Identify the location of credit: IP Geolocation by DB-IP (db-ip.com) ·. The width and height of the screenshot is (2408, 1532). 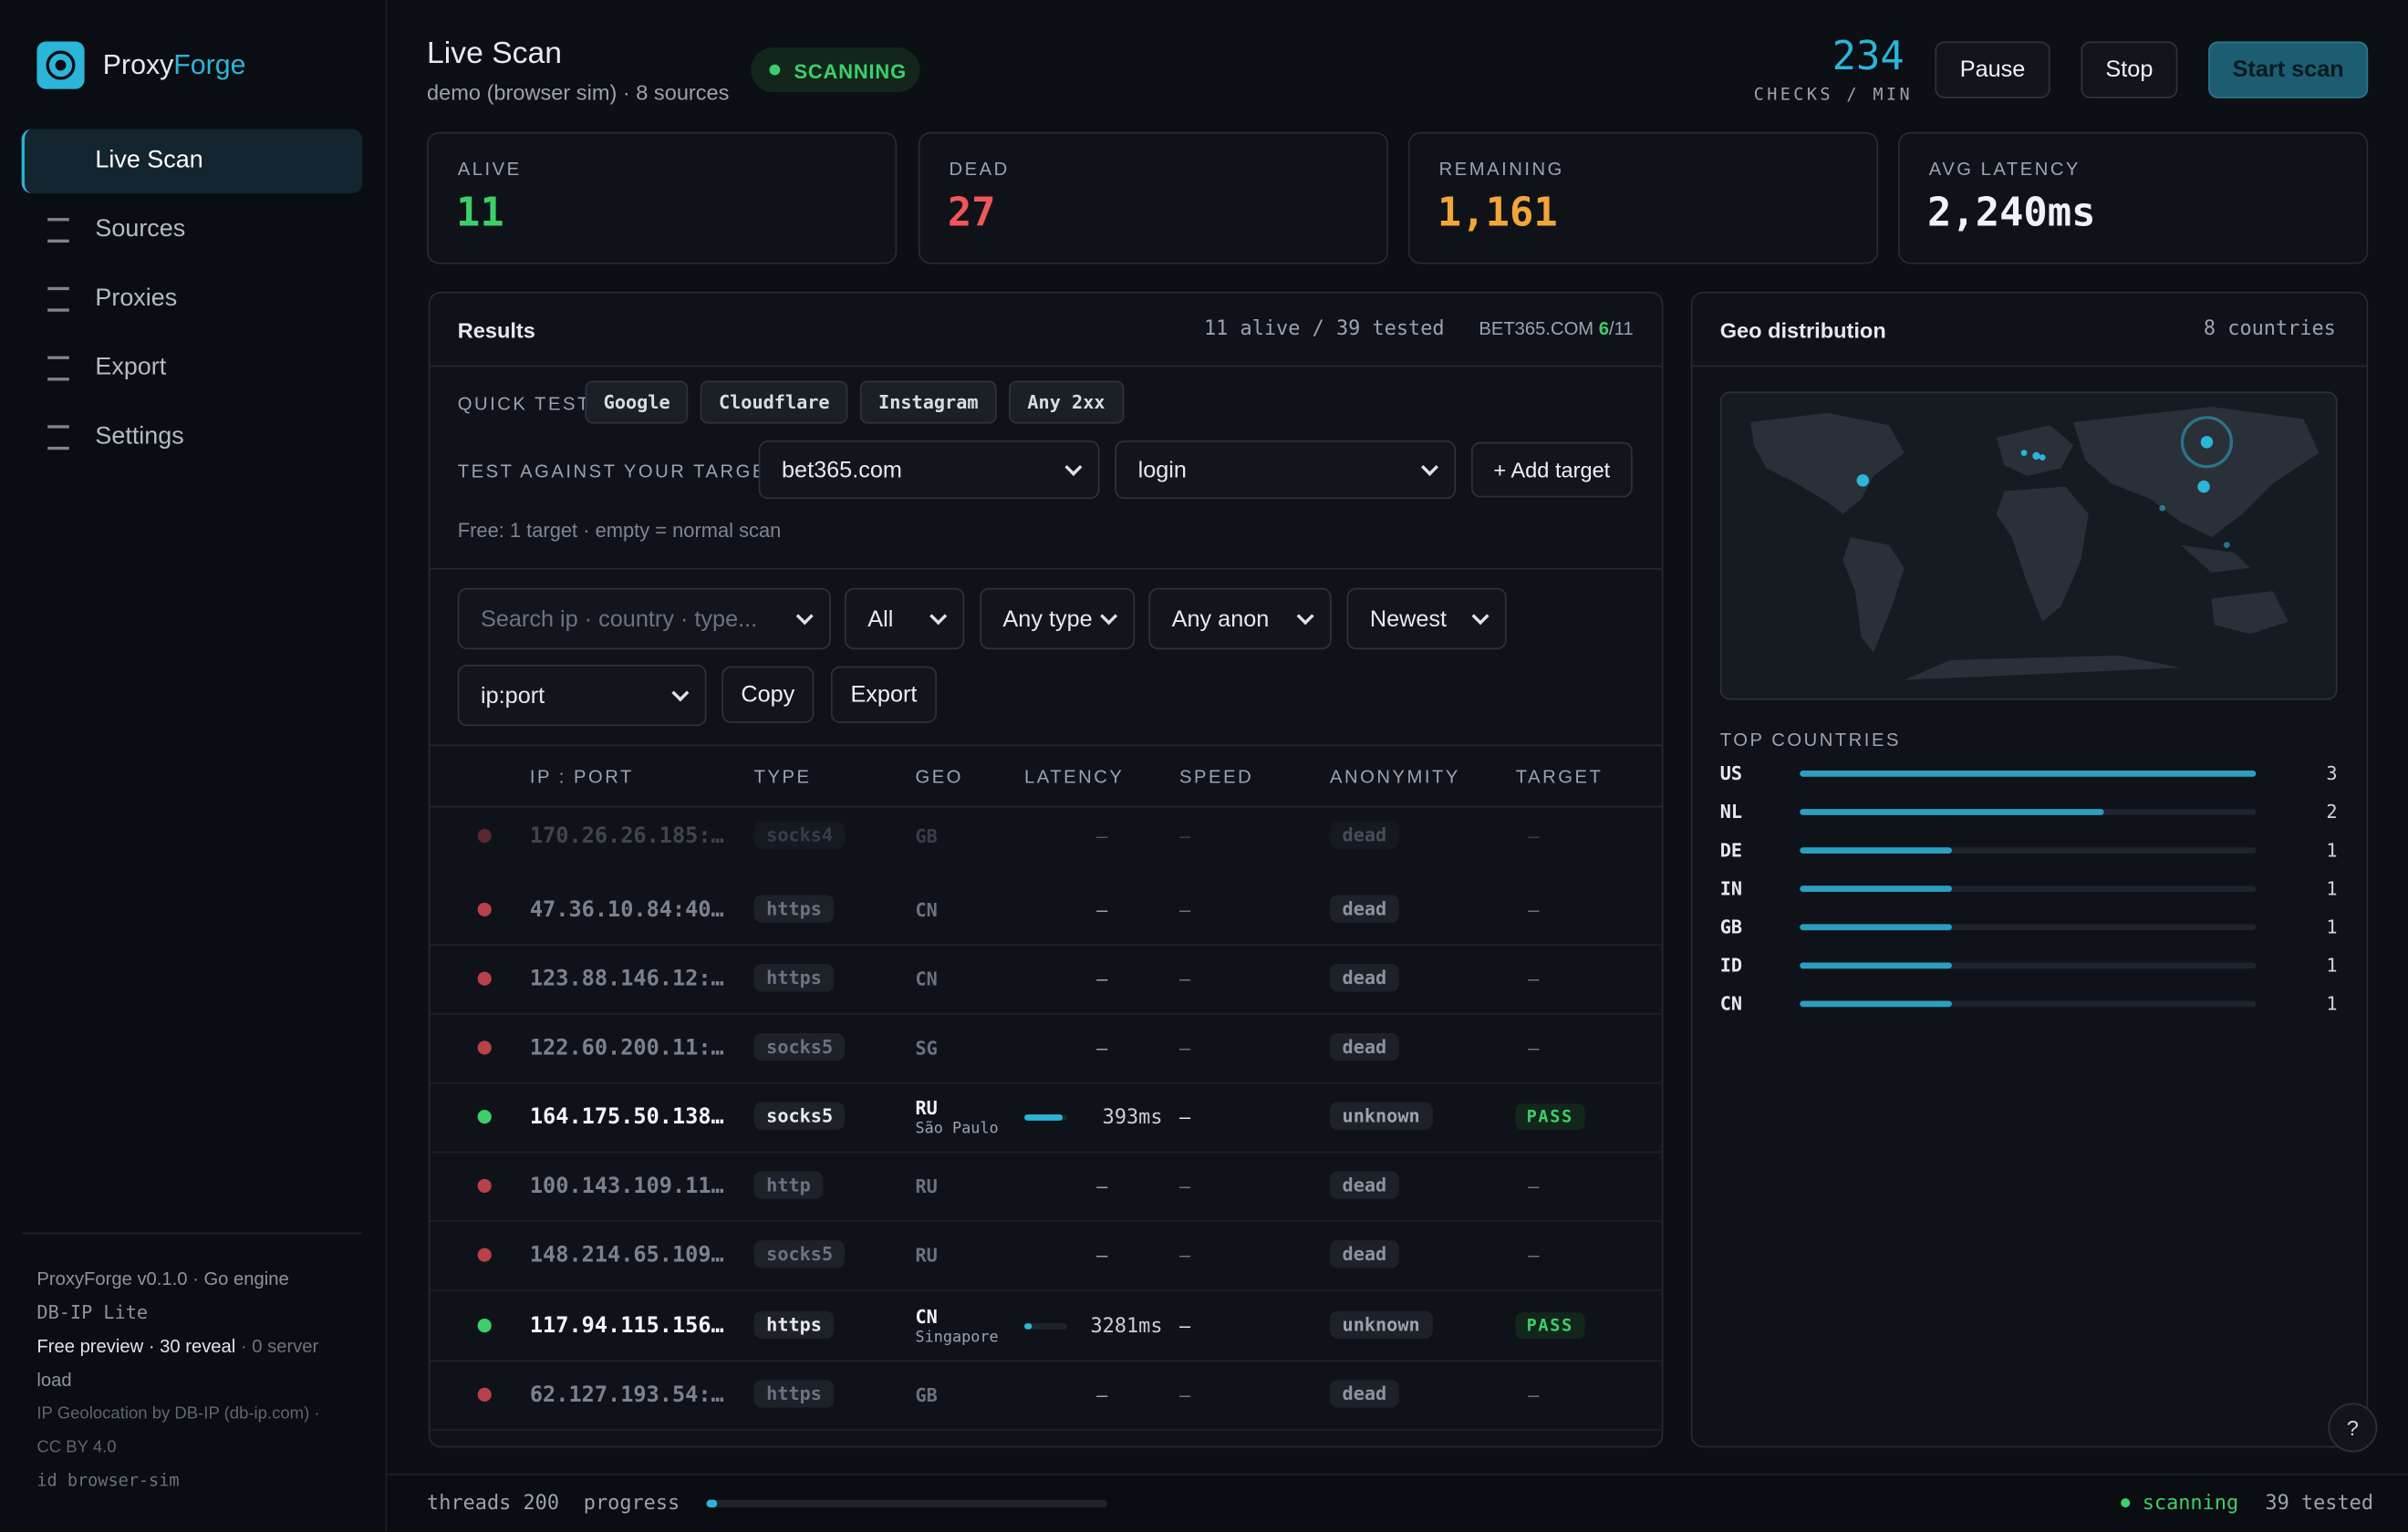
(178, 1413).